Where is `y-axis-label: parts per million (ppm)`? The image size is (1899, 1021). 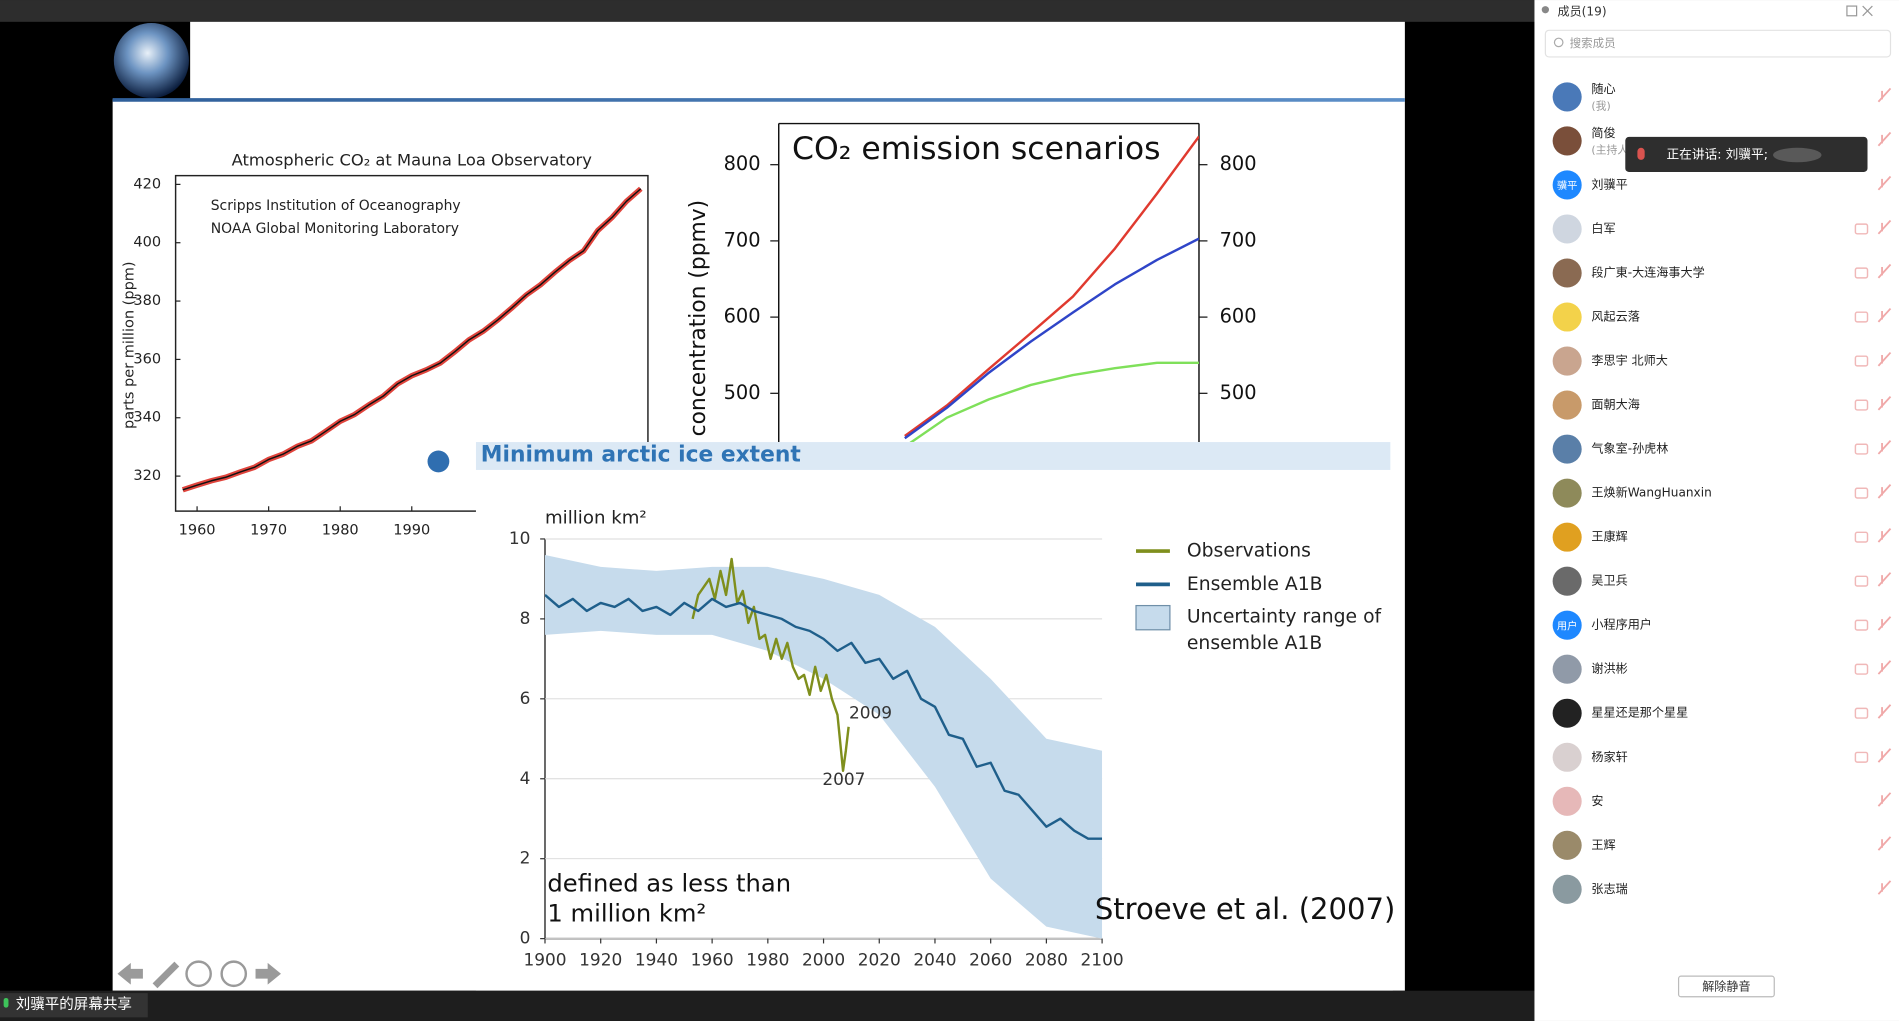
y-axis-label: parts per million (ppm) is located at coordinates (130, 345).